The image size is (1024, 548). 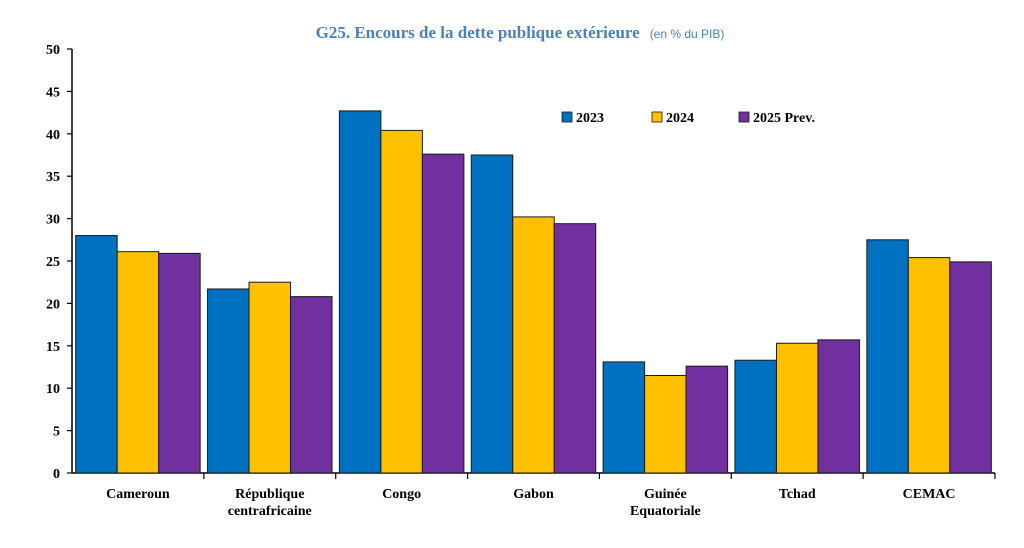 What do you see at coordinates (56, 432) in the screenshot?
I see `y-tick-label: 5` at bounding box center [56, 432].